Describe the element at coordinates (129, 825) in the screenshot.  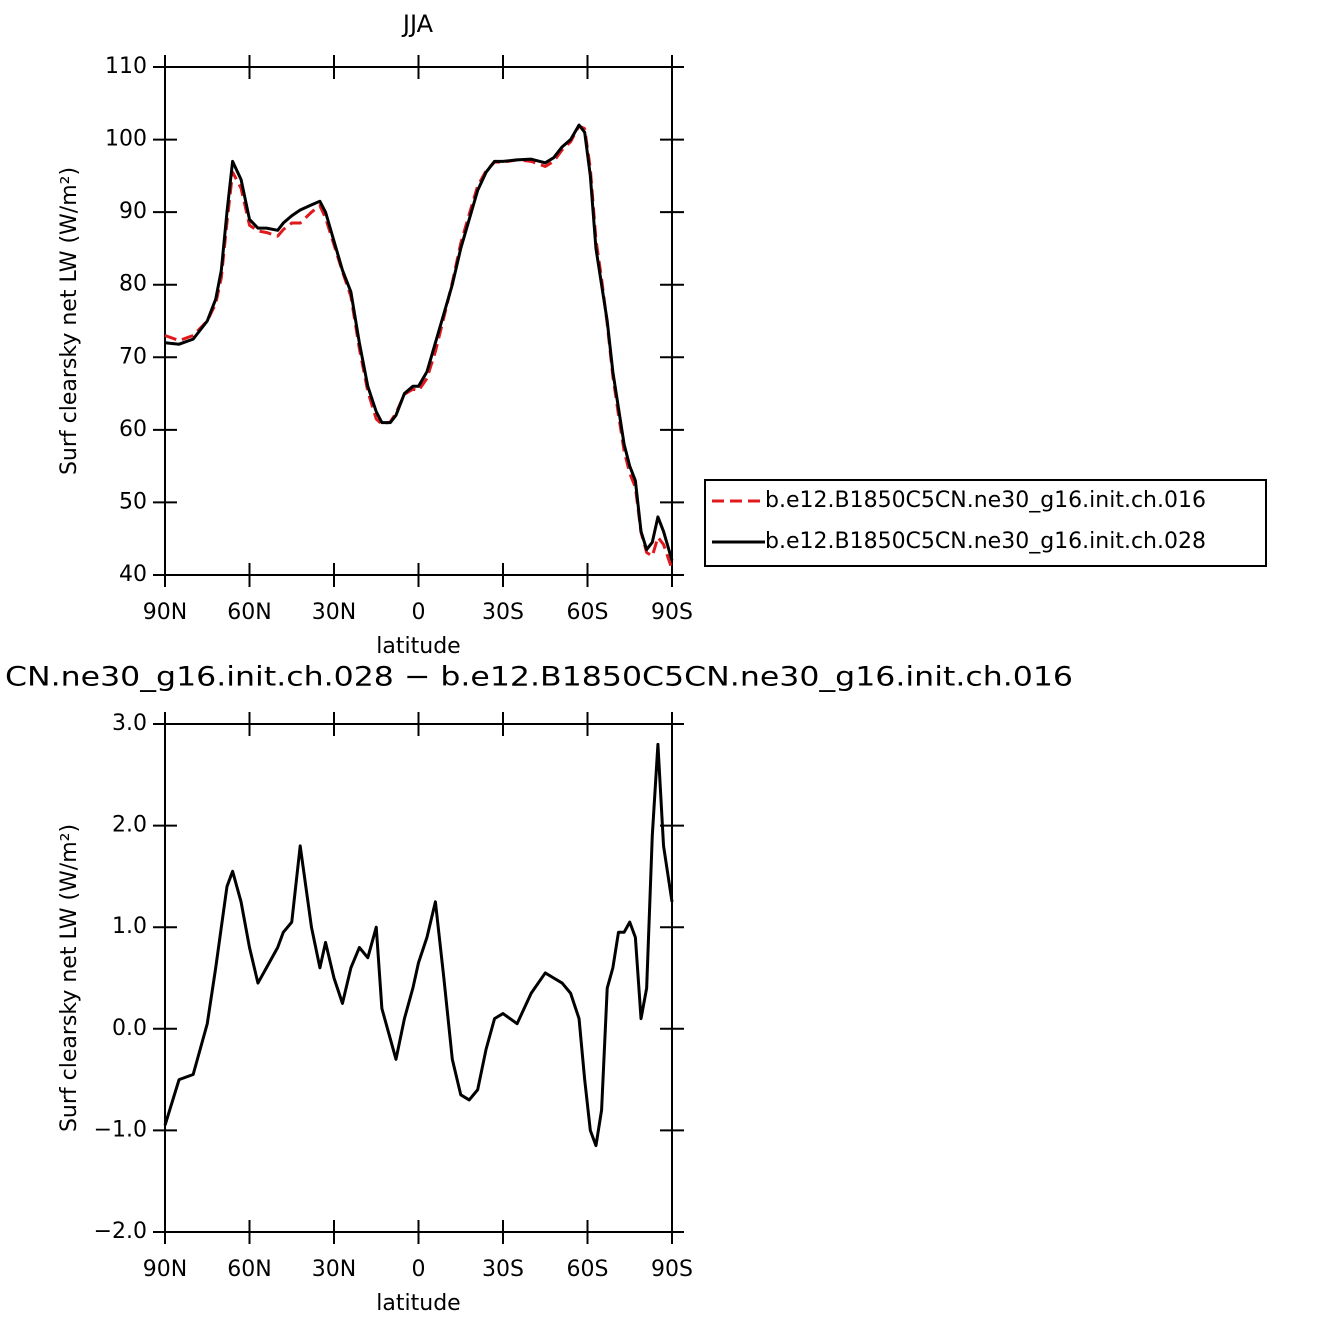
I see `y-tick-label: 2.0` at that location.